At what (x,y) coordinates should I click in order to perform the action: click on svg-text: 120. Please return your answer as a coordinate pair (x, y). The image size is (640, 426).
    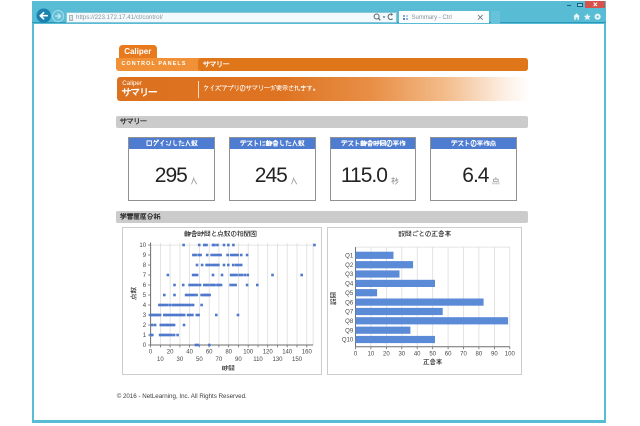
    Looking at the image, I should click on (268, 352).